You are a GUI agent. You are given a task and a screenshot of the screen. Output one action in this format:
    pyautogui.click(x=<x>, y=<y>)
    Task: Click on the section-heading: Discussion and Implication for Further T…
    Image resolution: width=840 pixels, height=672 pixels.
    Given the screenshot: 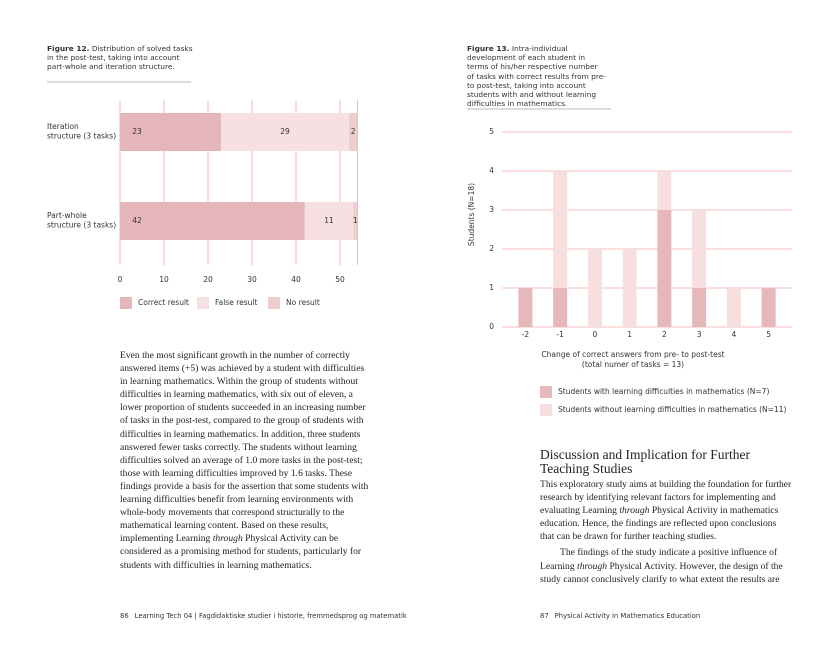 What is the action you would take?
    pyautogui.click(x=645, y=461)
    